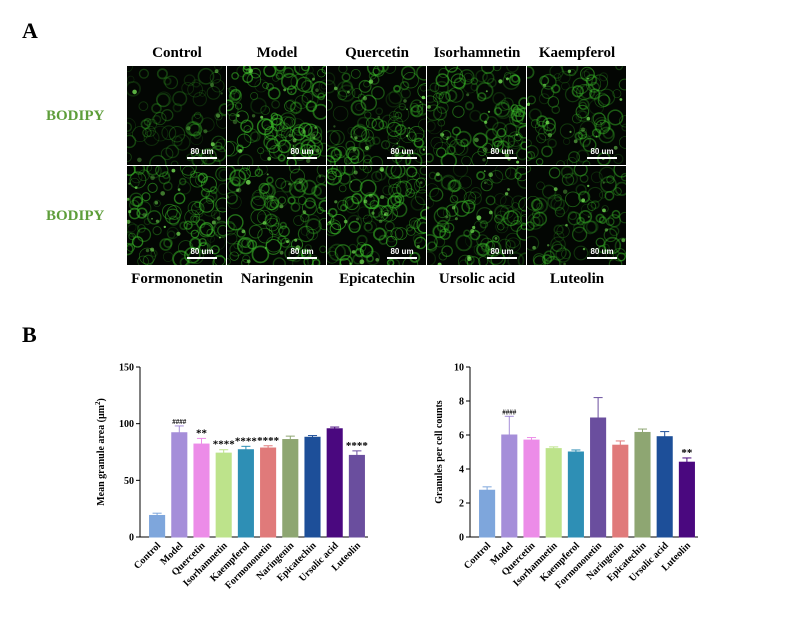 The image size is (800, 628). I want to click on column-label-top: Model, so click(277, 53).